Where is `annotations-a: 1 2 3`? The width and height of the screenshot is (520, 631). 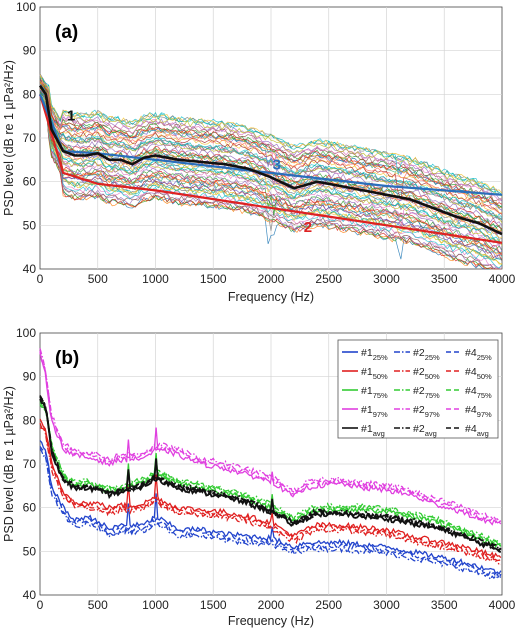
annotations-a: 1 2 3 is located at coordinates (189, 172).